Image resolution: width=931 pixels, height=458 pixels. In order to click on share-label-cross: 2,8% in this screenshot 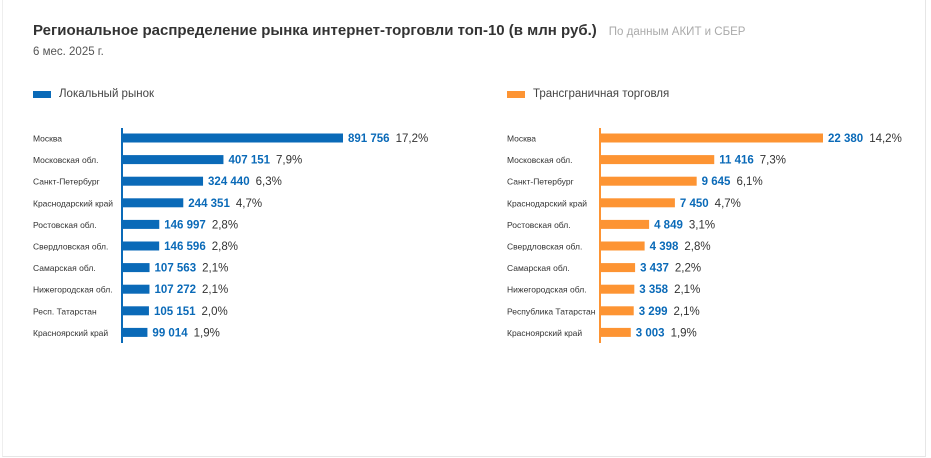, I will do `click(697, 247)`.